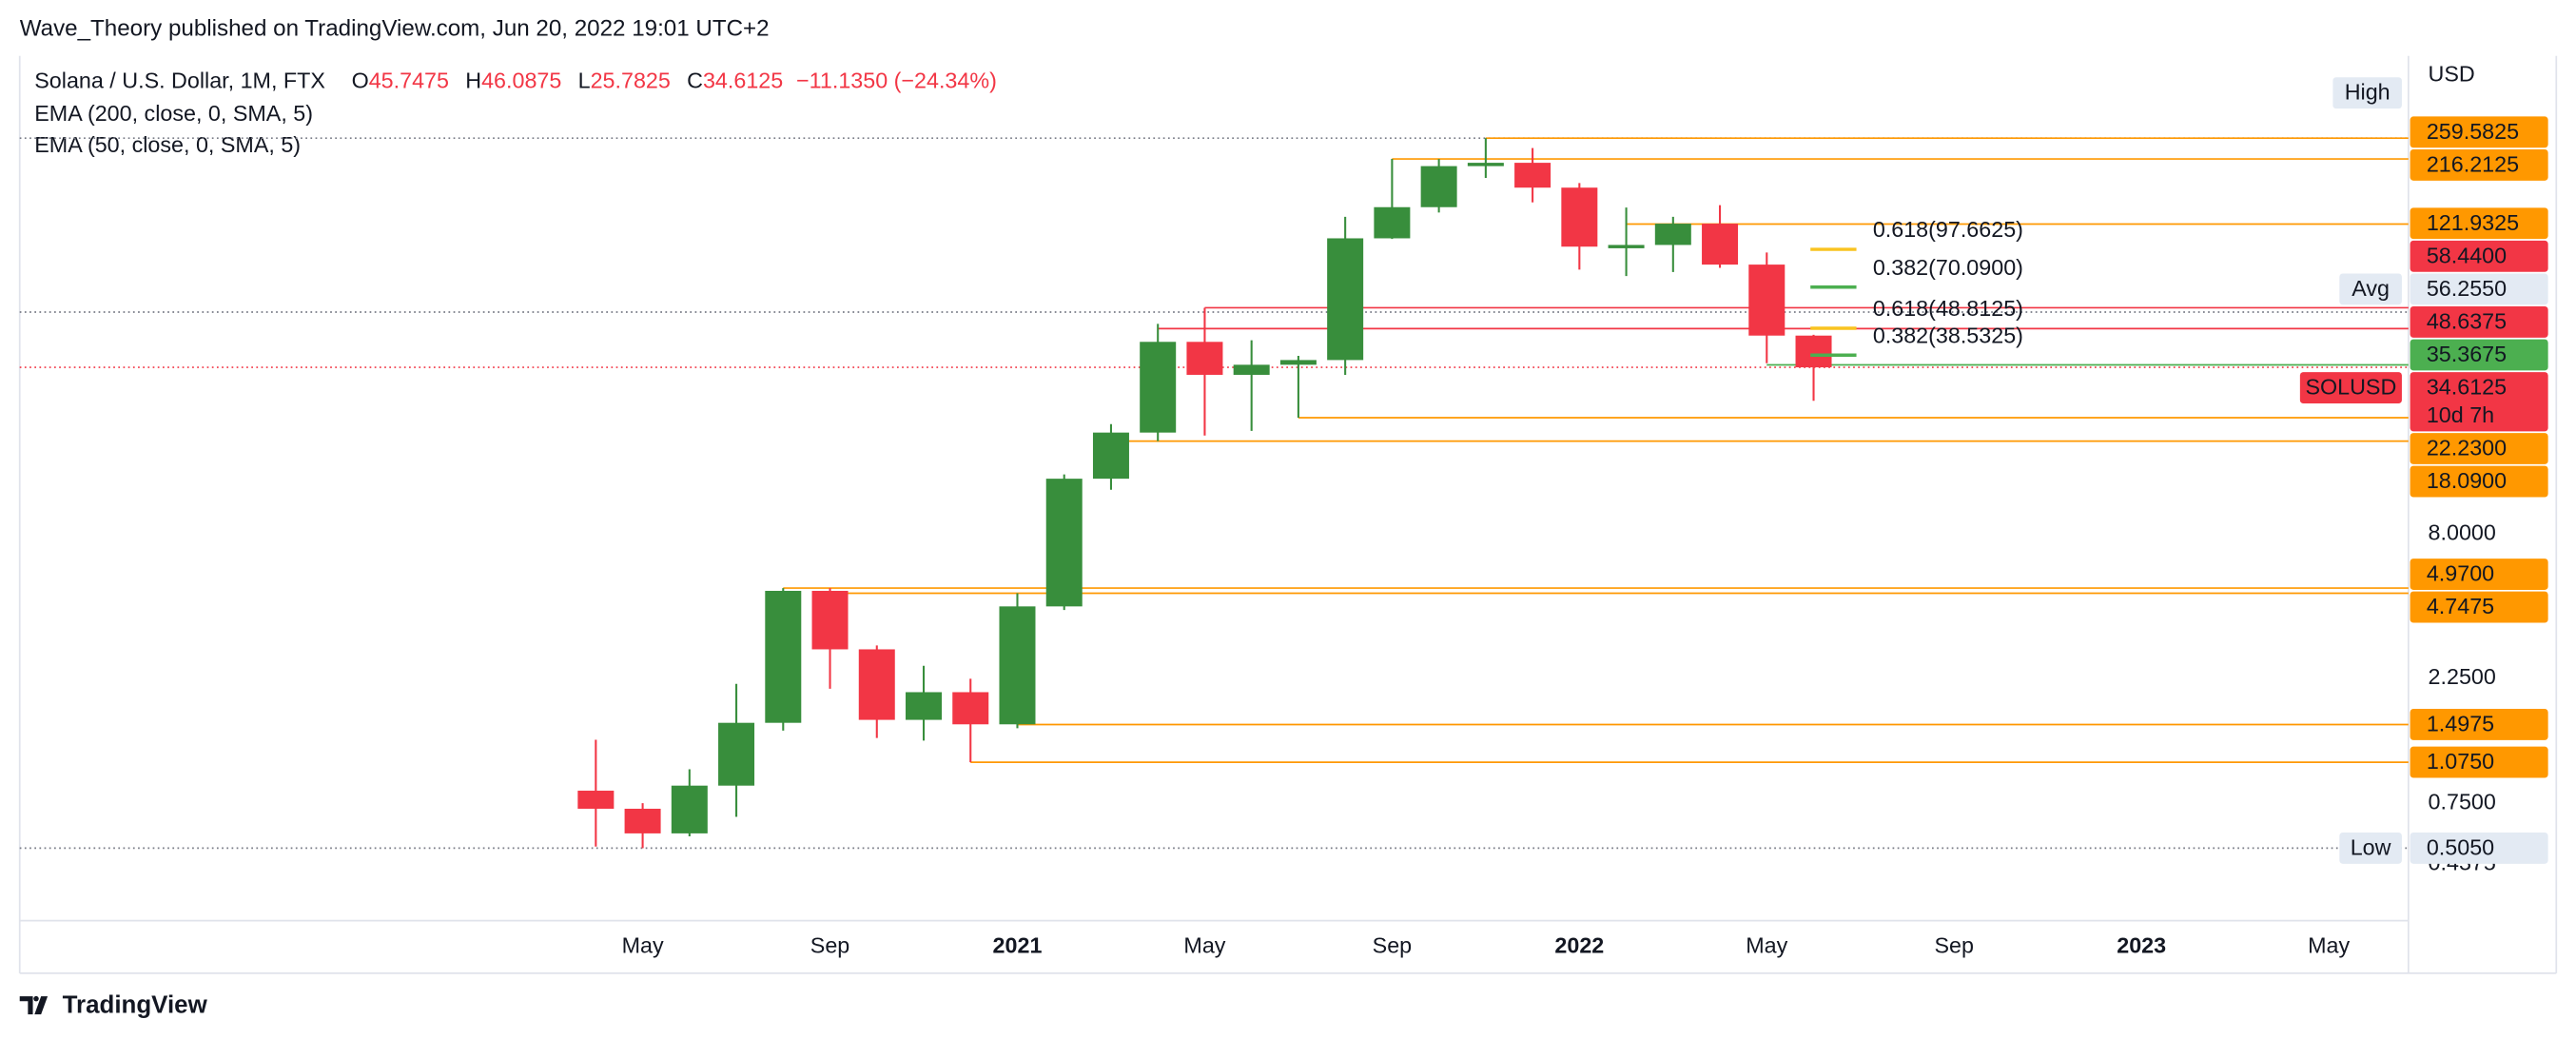  Describe the element at coordinates (631, 81) in the screenshot. I see `ohlc-value: 25.7825` at that location.